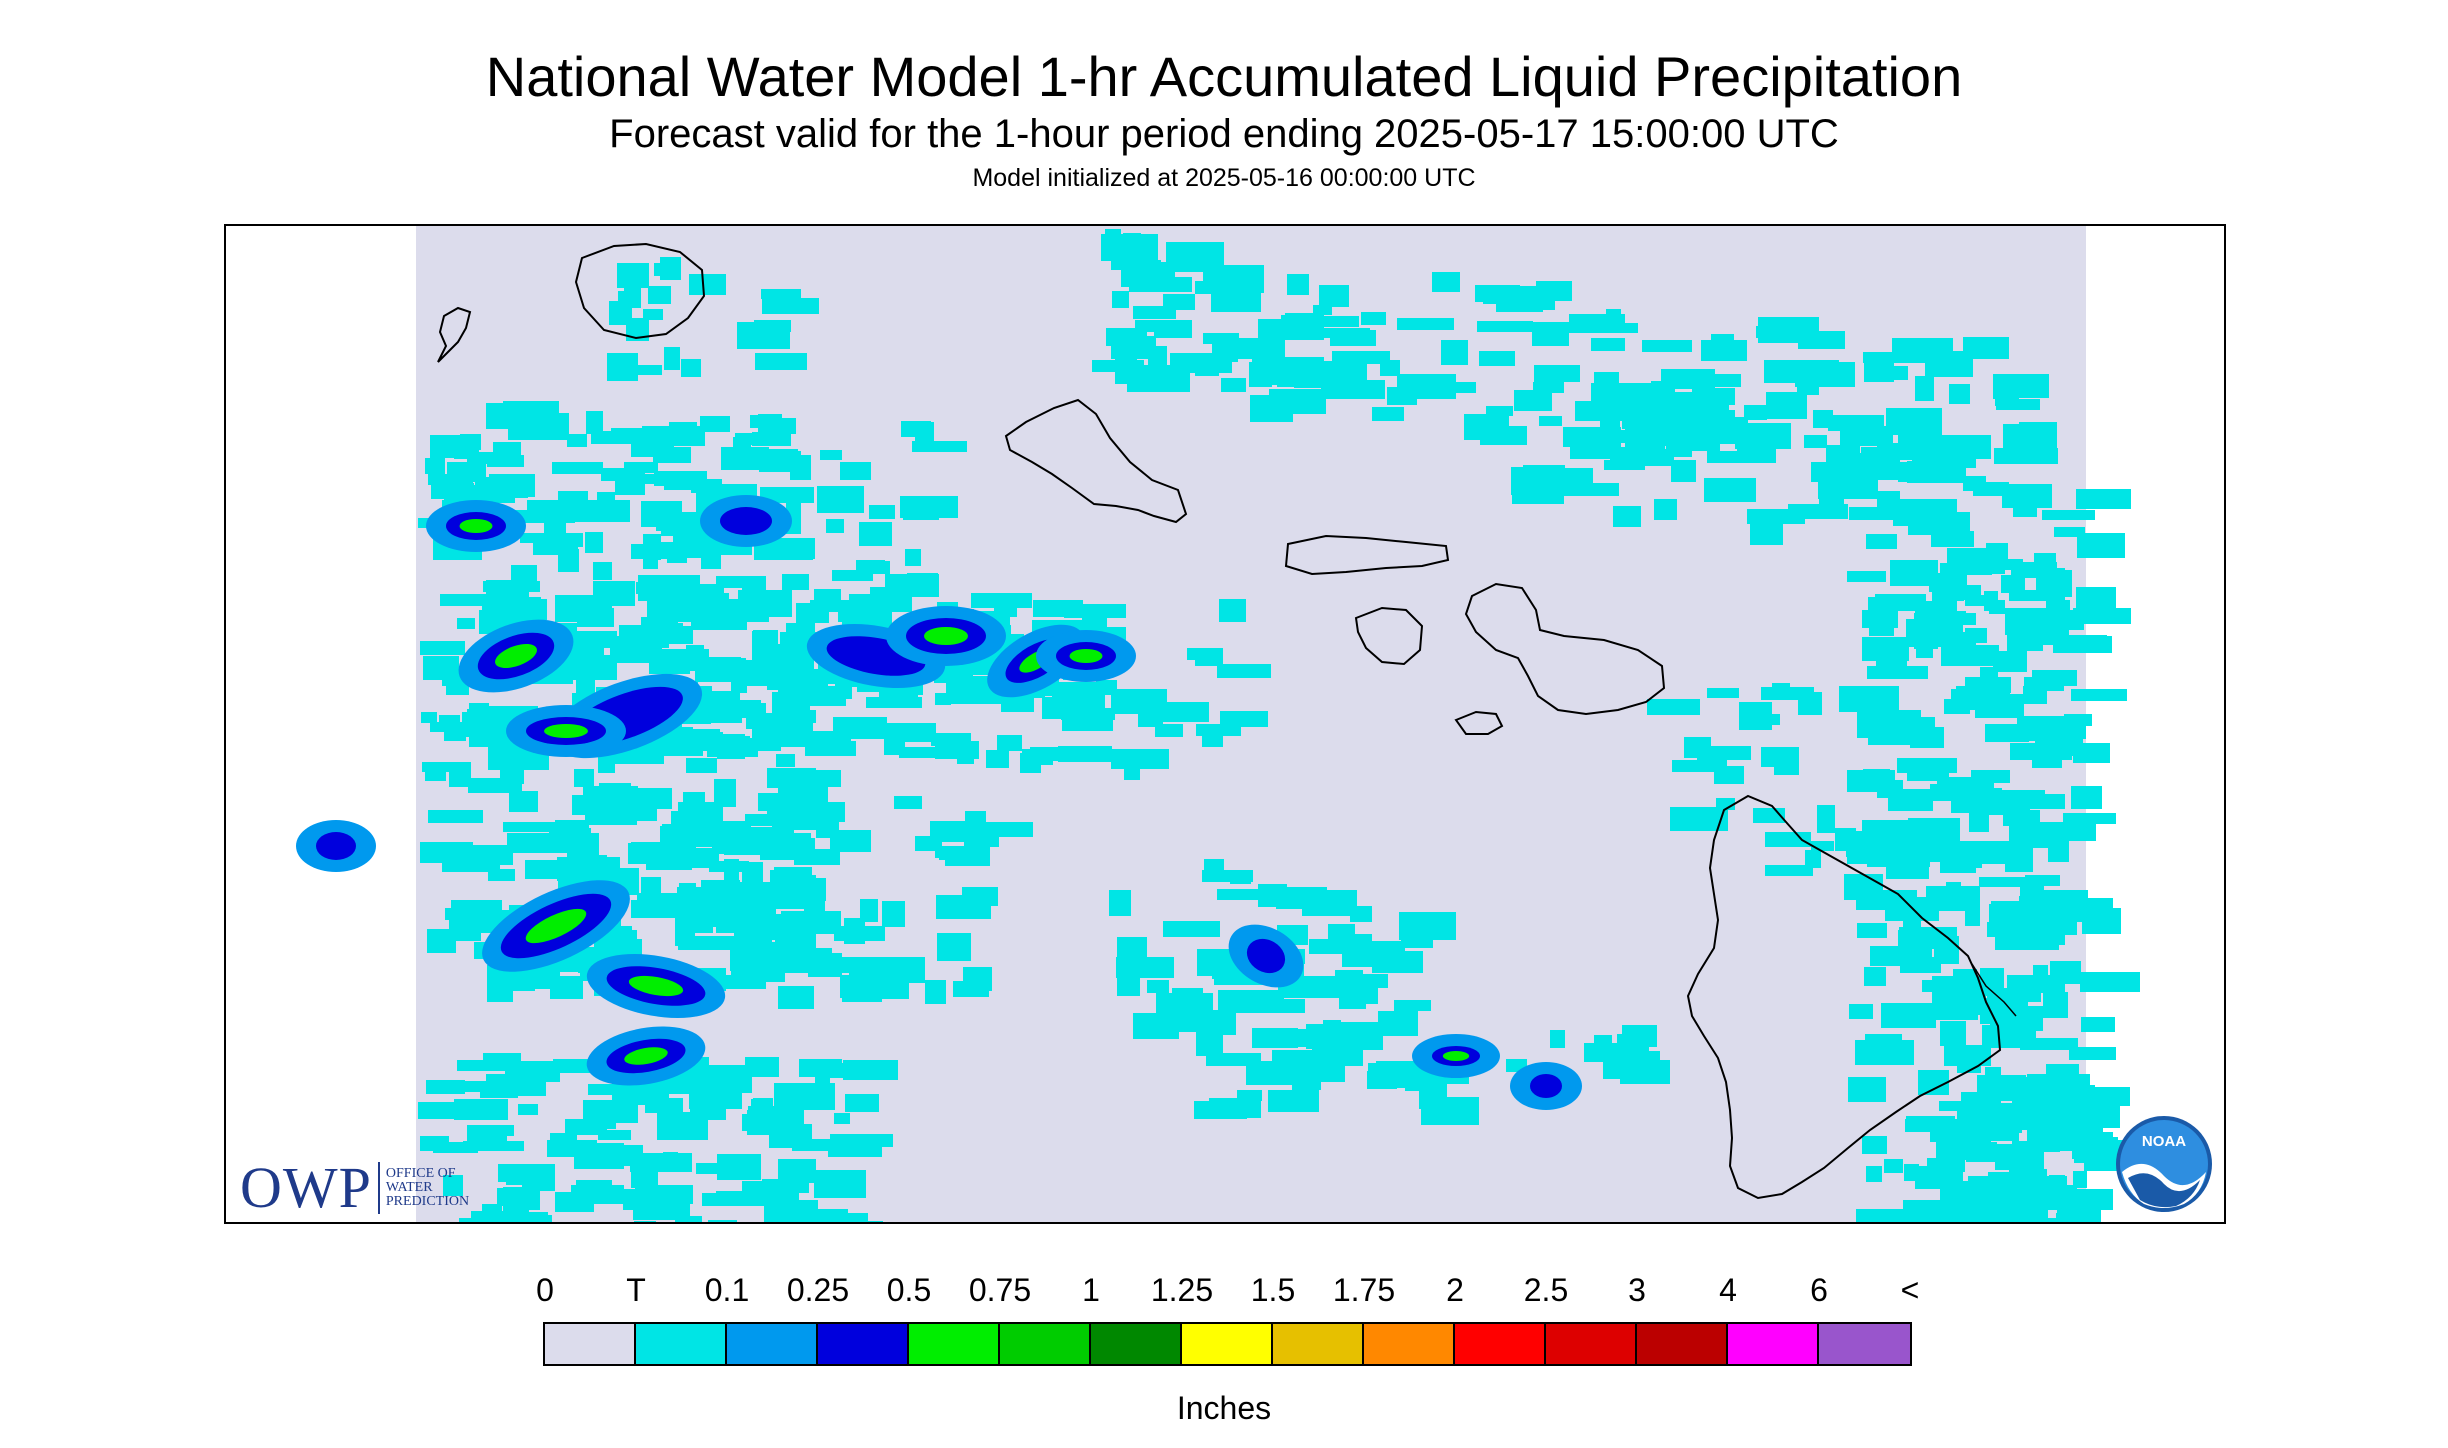  Describe the element at coordinates (454, 334) in the screenshot. I see `coast-niihau` at that location.